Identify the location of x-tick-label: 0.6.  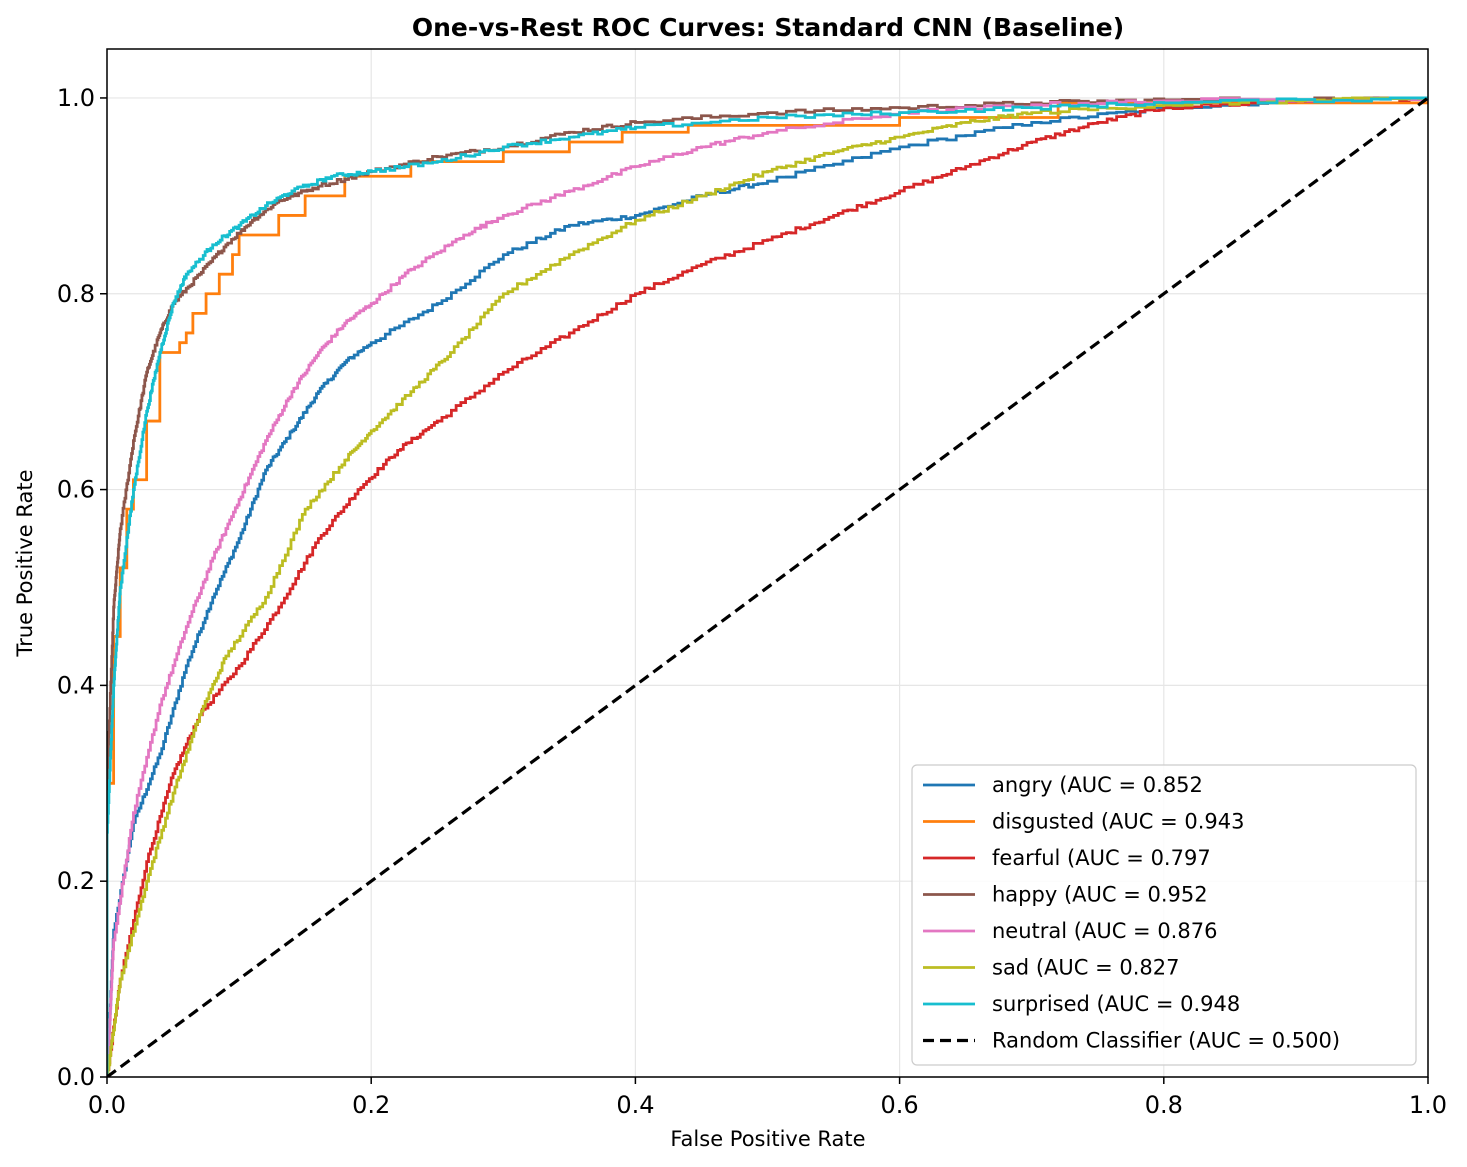
(900, 1105).